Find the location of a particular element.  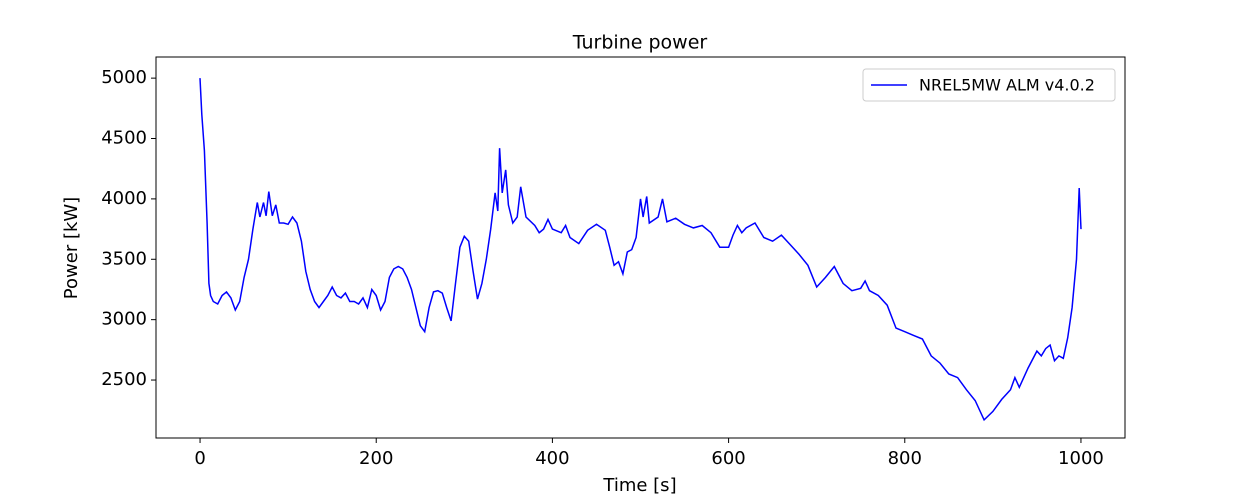

y-tick-label: 4000 is located at coordinates (124, 198).